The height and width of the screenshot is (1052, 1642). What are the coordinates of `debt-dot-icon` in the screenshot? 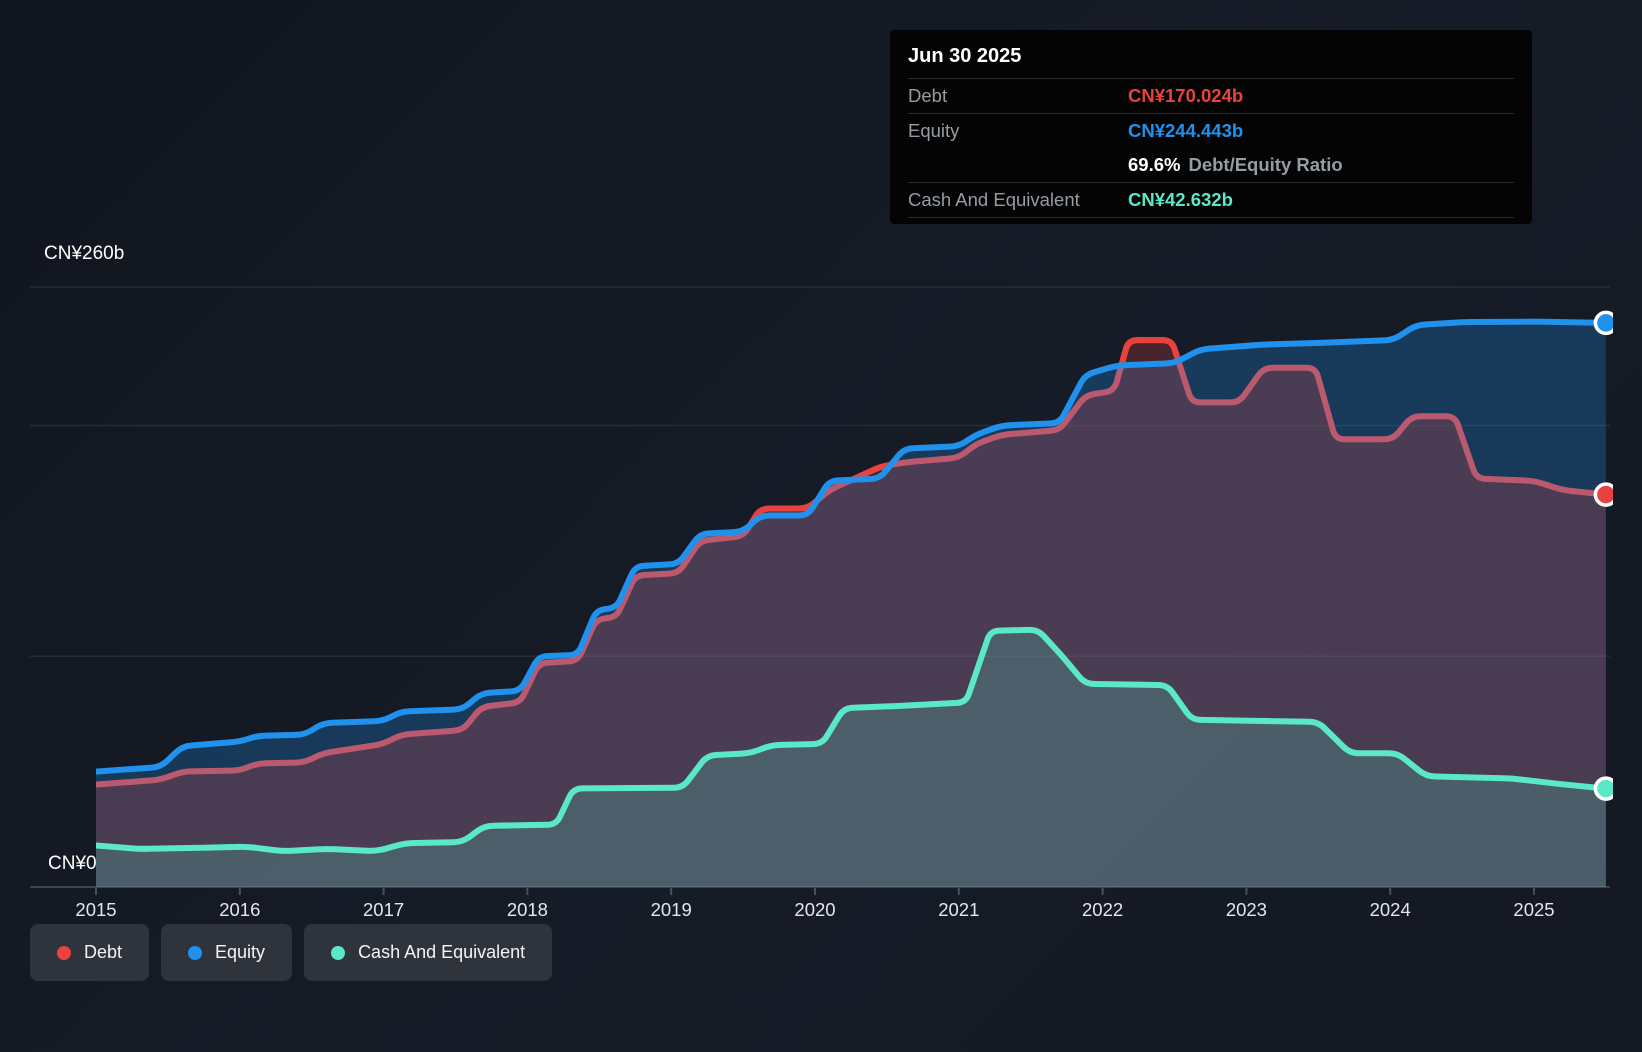 It's located at (64, 952).